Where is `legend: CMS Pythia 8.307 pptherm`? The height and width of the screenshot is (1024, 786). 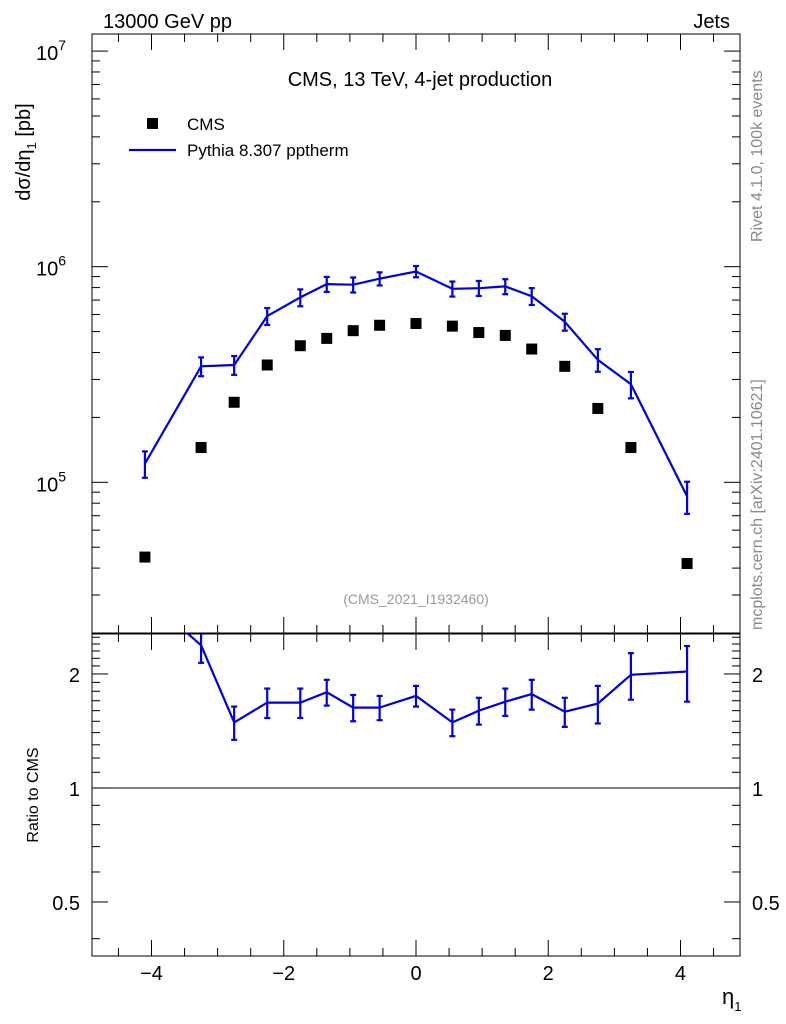
legend: CMS Pythia 8.307 pptherm is located at coordinates (239, 137).